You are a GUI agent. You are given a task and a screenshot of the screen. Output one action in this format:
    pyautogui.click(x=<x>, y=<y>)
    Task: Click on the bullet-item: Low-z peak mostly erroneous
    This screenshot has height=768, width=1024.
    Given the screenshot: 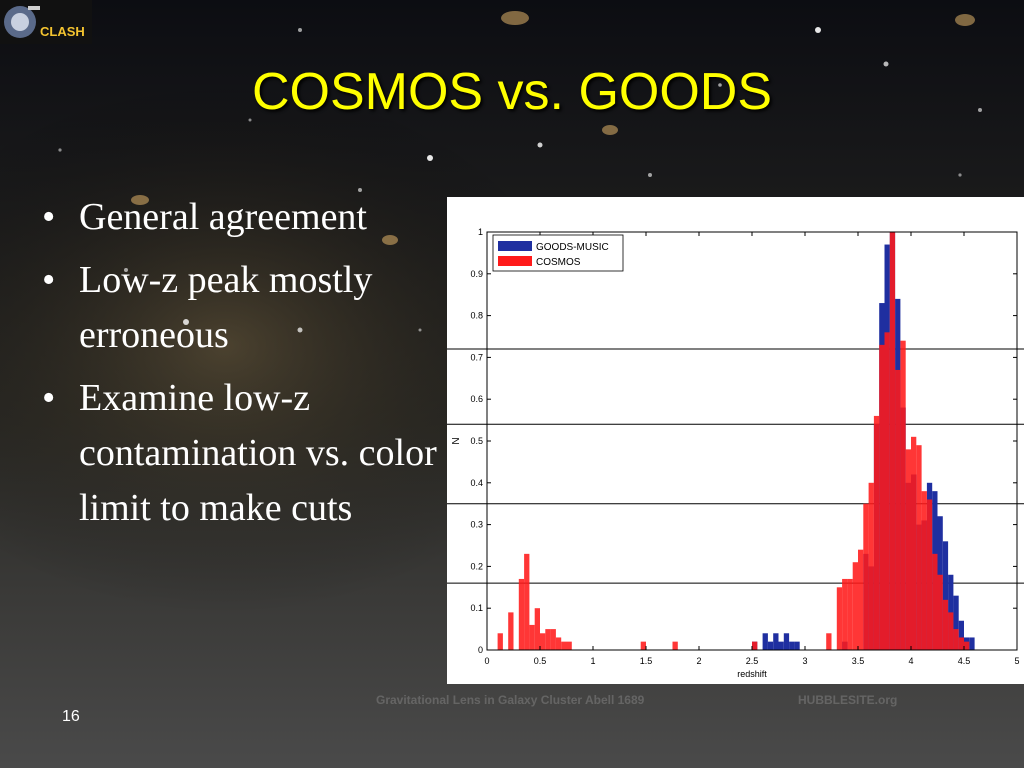 What is the action you would take?
    pyautogui.click(x=242, y=308)
    